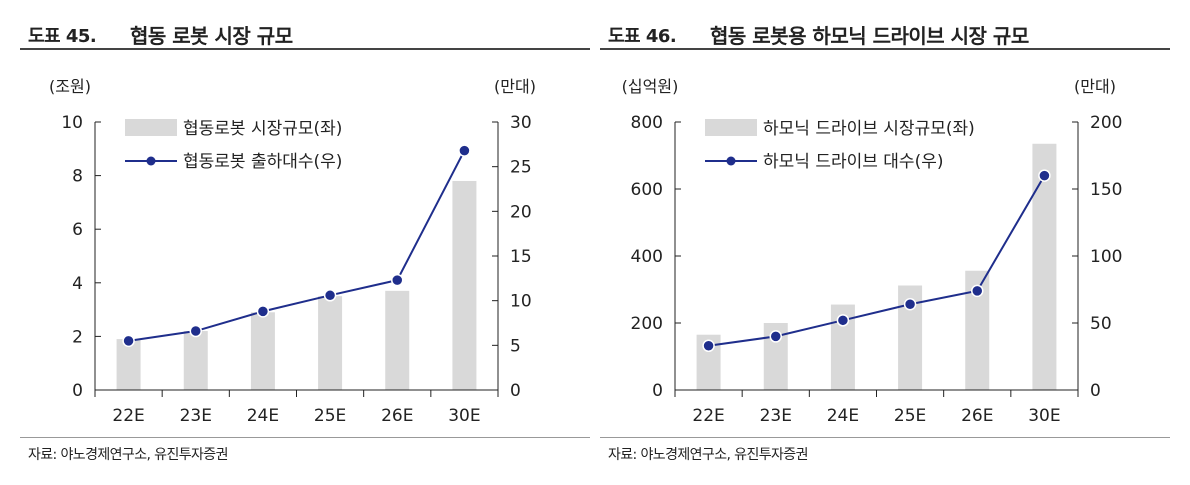  What do you see at coordinates (650, 86) in the screenshot?
I see `left-axis-unit: (십억원)` at bounding box center [650, 86].